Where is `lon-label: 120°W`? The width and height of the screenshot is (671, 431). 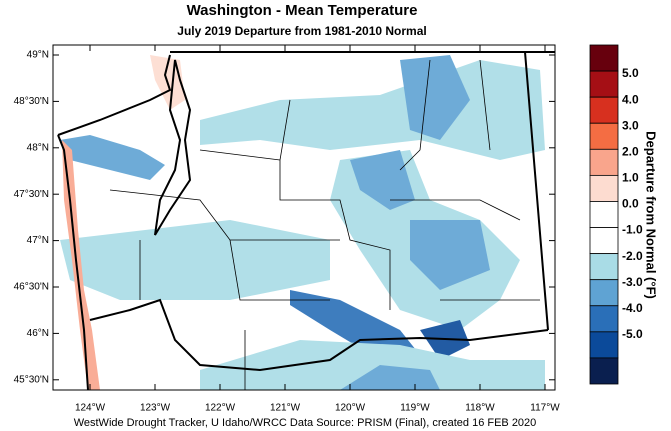 lon-label: 120°W is located at coordinates (350, 408).